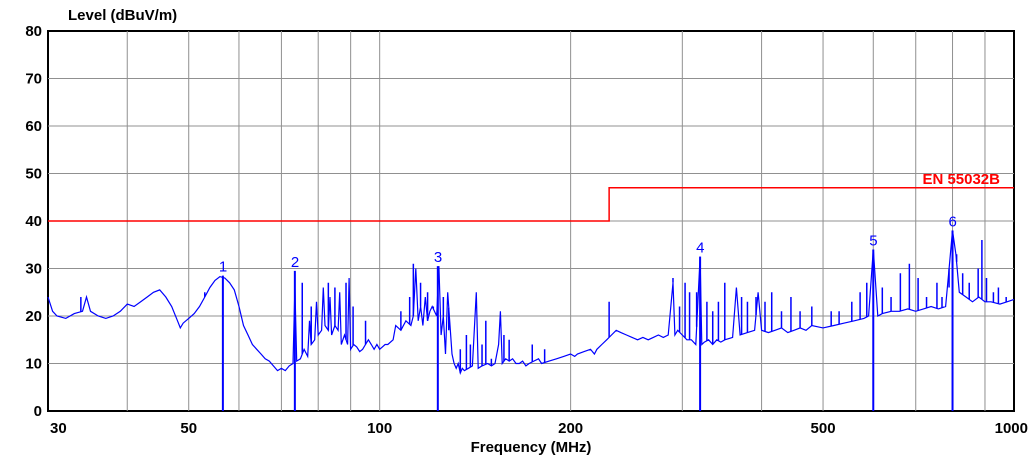 The width and height of the screenshot is (1032, 455). I want to click on x-tick-label: 30, so click(58, 428).